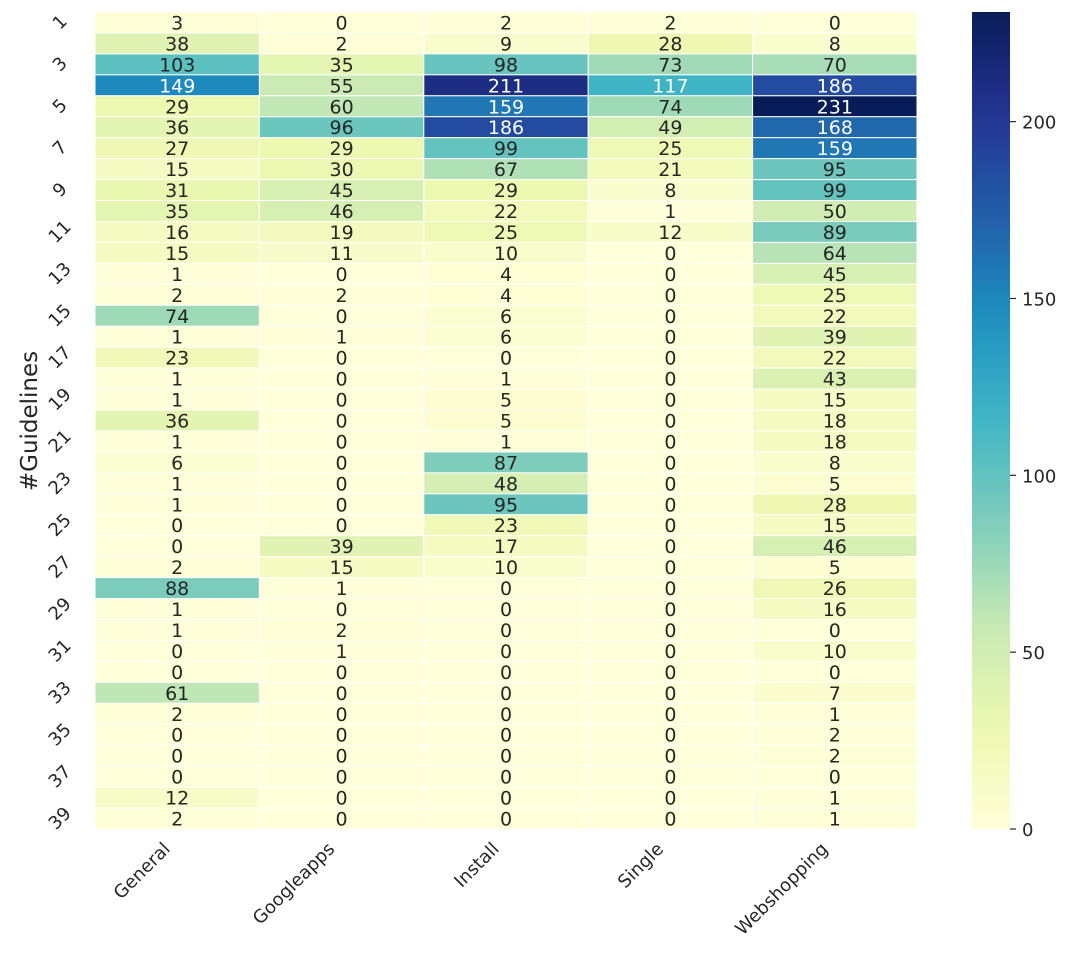 The width and height of the screenshot is (1079, 972). What do you see at coordinates (60, 273) in the screenshot?
I see `y-tick-label: 13` at bounding box center [60, 273].